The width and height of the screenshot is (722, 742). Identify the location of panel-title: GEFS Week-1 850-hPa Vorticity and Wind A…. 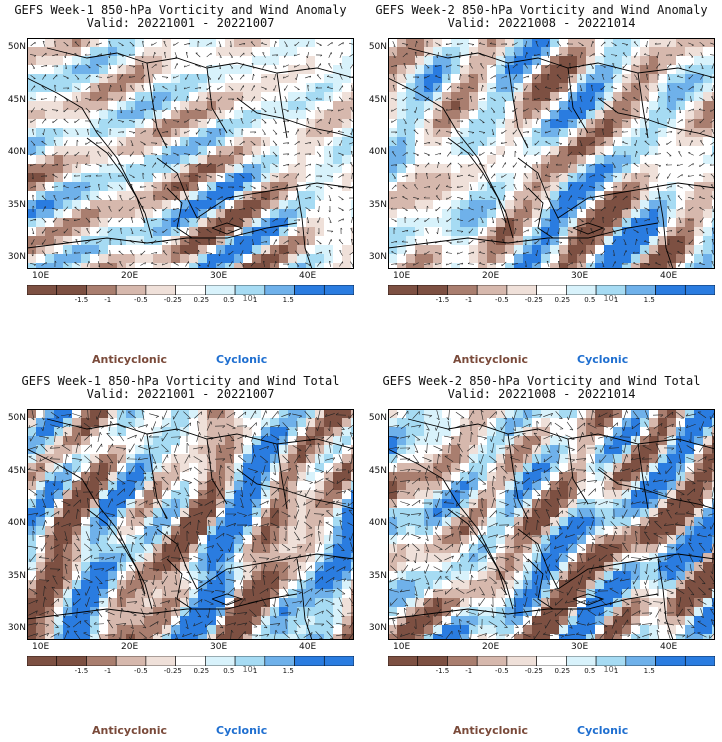
(180, 10).